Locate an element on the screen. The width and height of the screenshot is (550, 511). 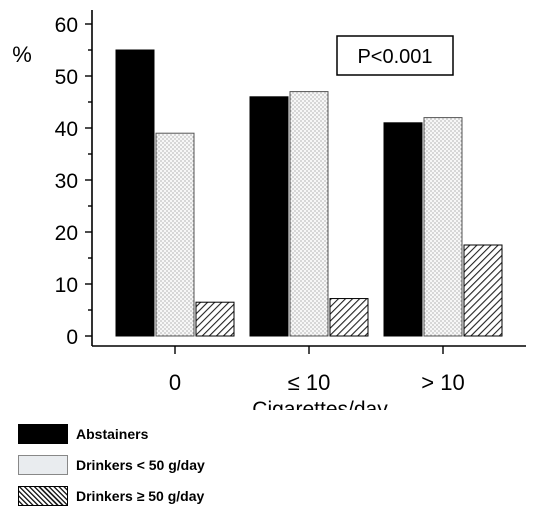
legend-item-abstainers: Abstainers is located at coordinates (111, 433).